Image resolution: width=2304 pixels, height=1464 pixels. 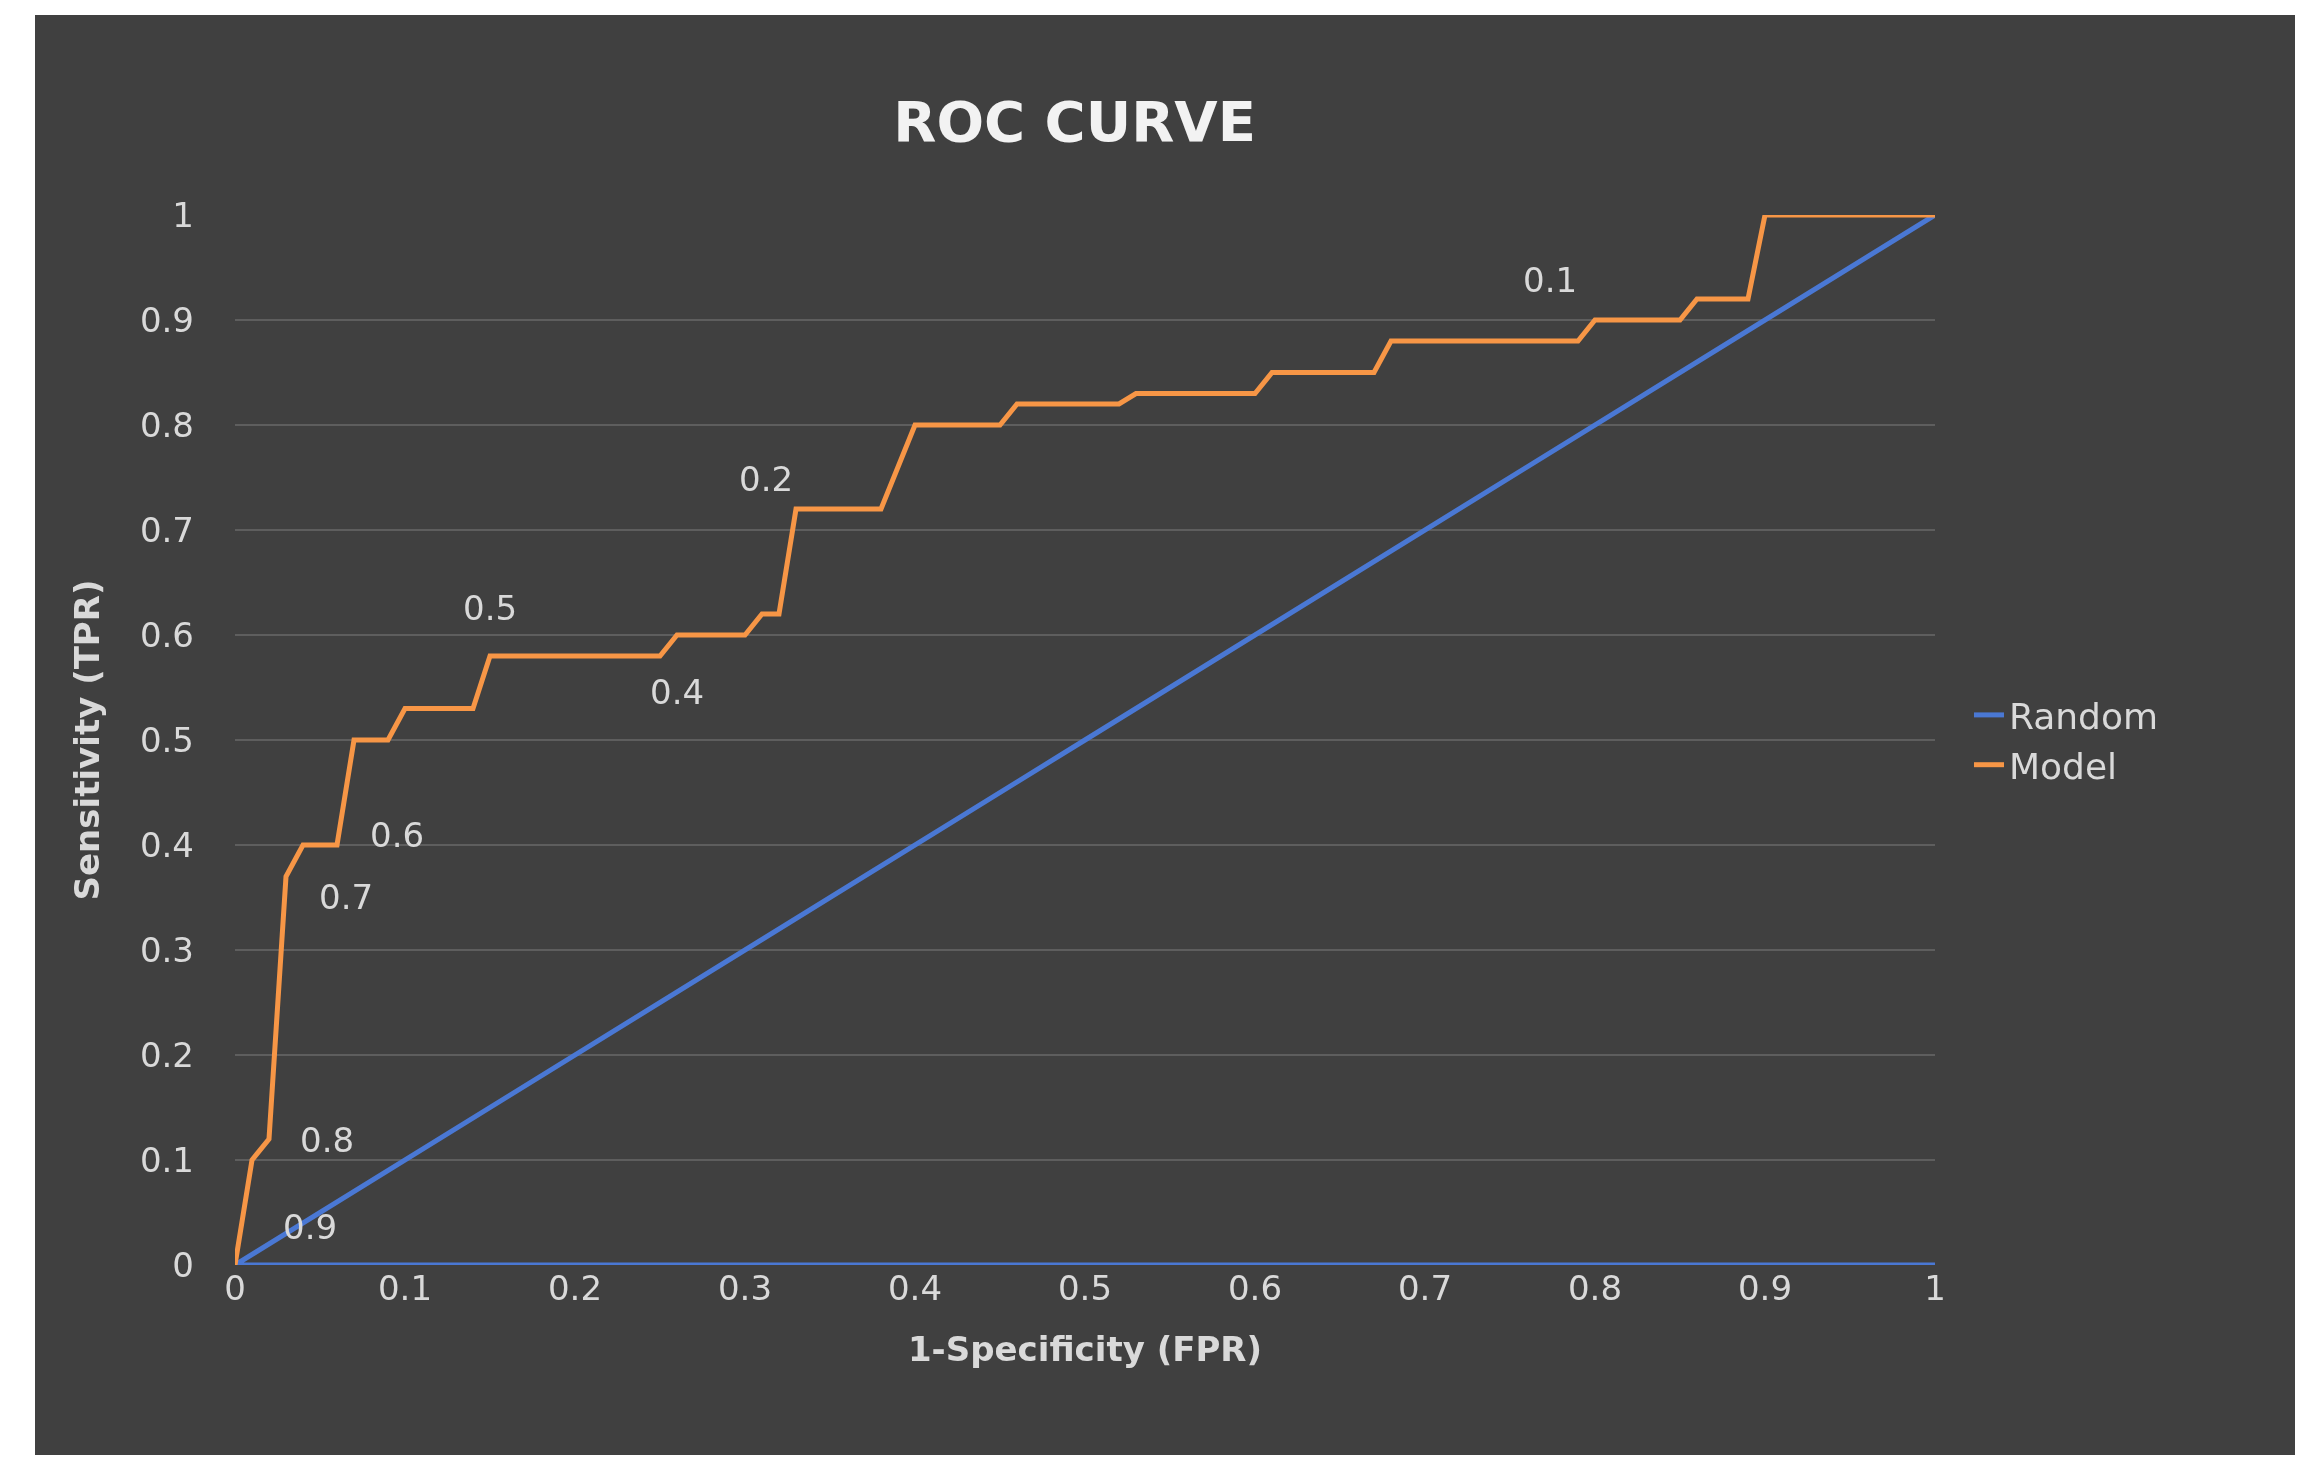 What do you see at coordinates (1425, 1288) in the screenshot?
I see `x-tick-label: 0.7` at bounding box center [1425, 1288].